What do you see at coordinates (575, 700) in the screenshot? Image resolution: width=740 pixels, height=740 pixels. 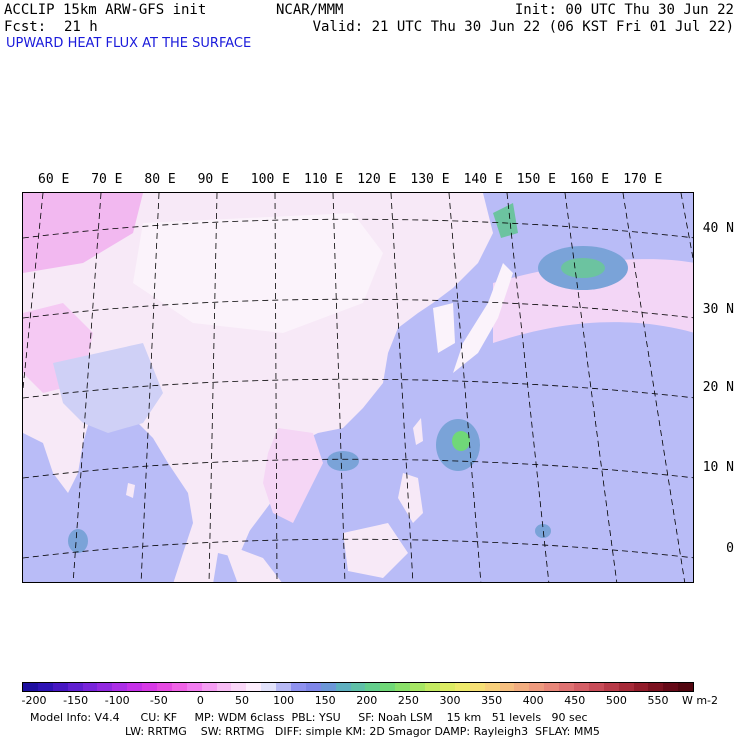 I see `colorbar-tick-label: 450` at bounding box center [575, 700].